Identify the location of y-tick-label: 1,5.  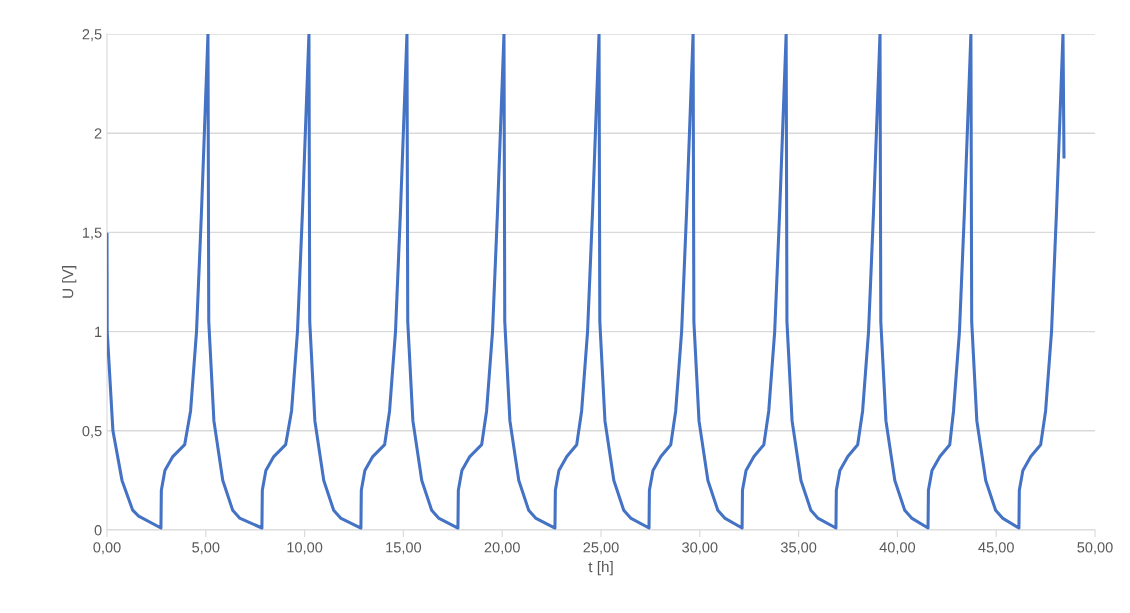
(92, 233).